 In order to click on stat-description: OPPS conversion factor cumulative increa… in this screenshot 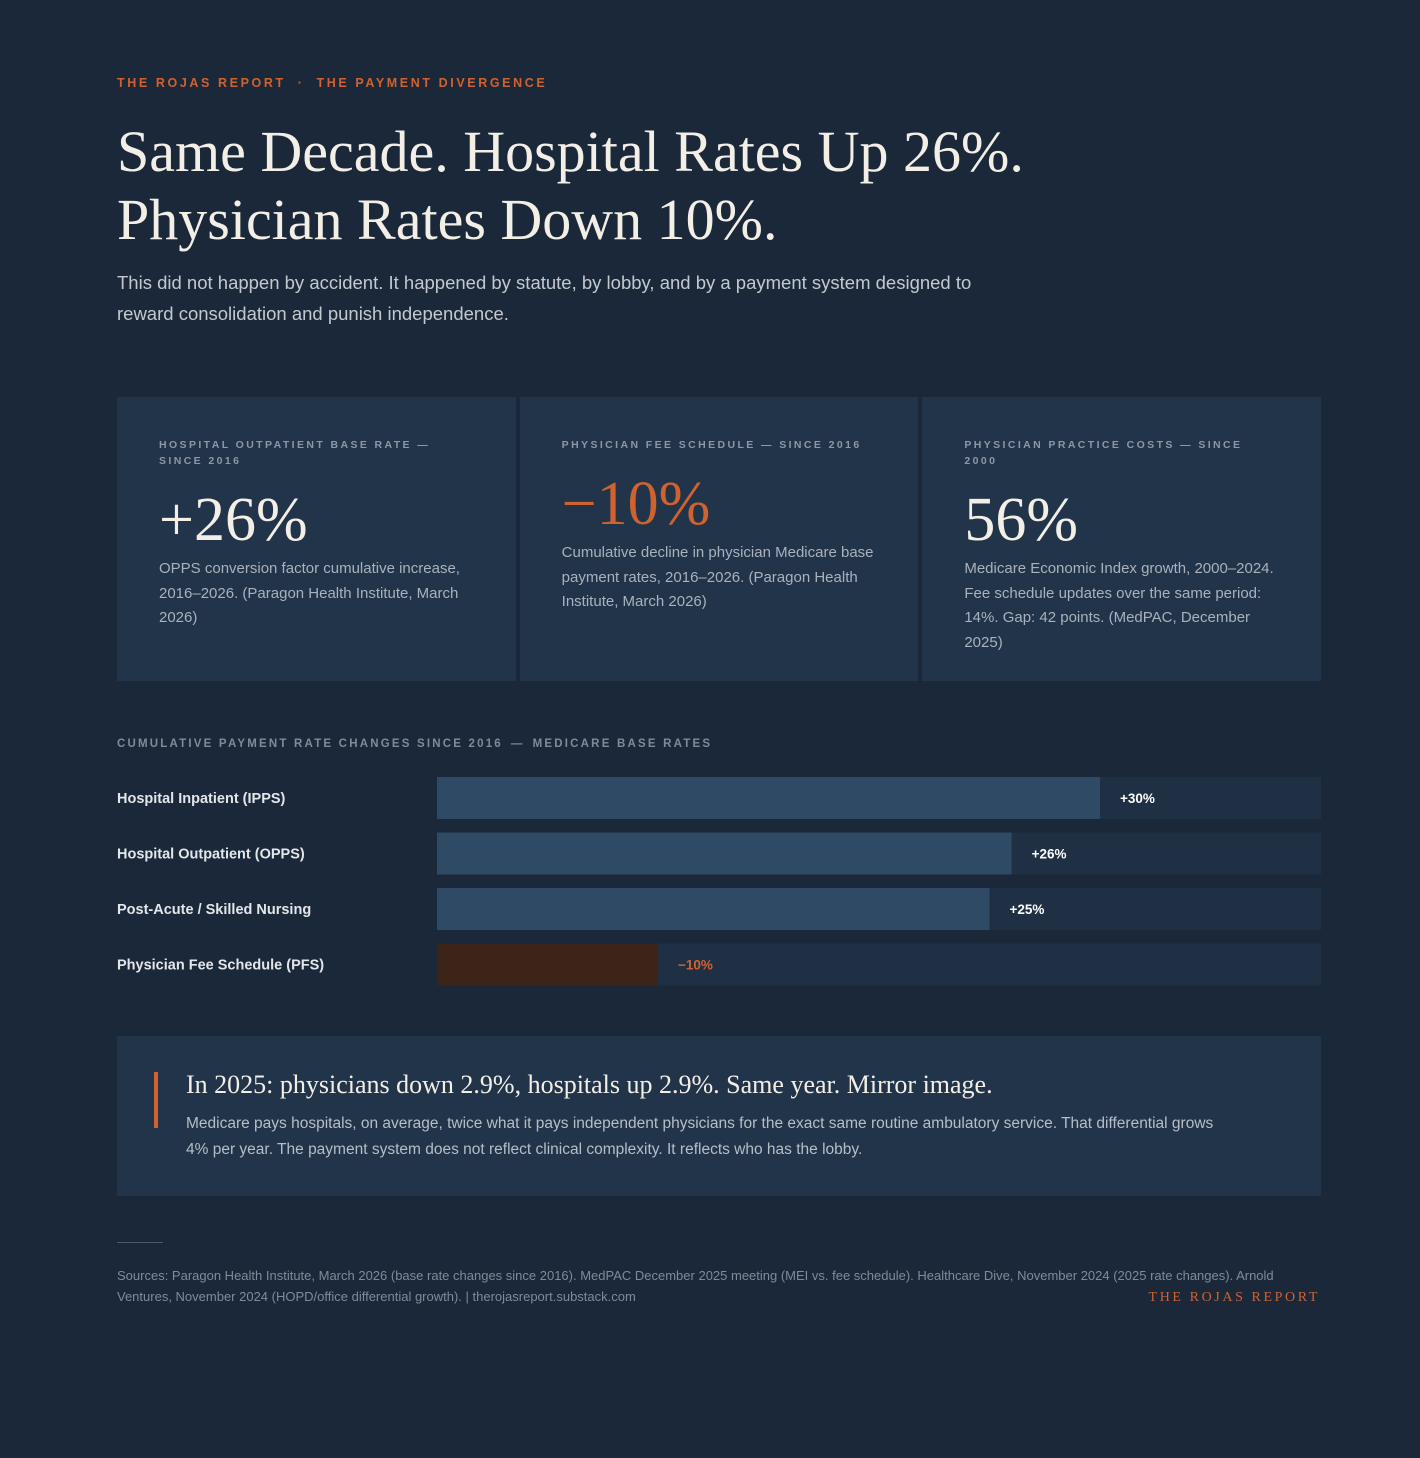, I will do `click(309, 593)`.